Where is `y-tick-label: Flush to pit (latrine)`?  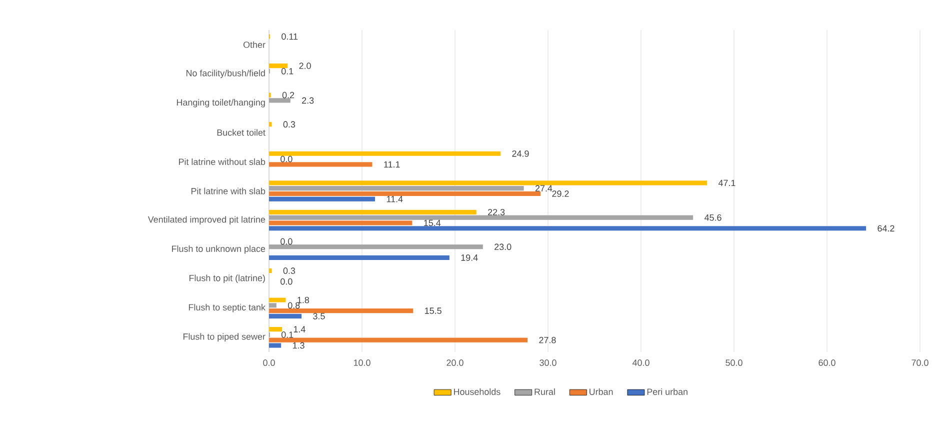
y-tick-label: Flush to pit (latrine) is located at coordinates (227, 278).